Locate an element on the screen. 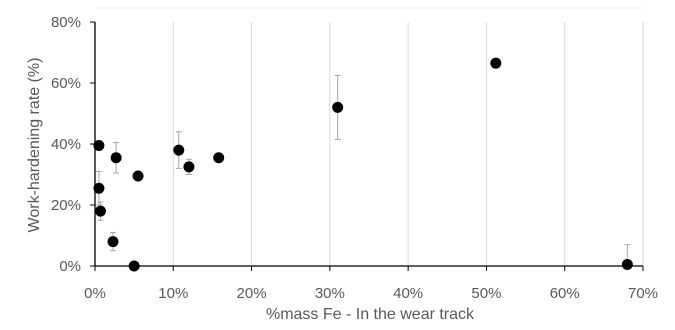 This screenshot has width=675, height=330. x-tick-label-4: 40% is located at coordinates (408, 293).